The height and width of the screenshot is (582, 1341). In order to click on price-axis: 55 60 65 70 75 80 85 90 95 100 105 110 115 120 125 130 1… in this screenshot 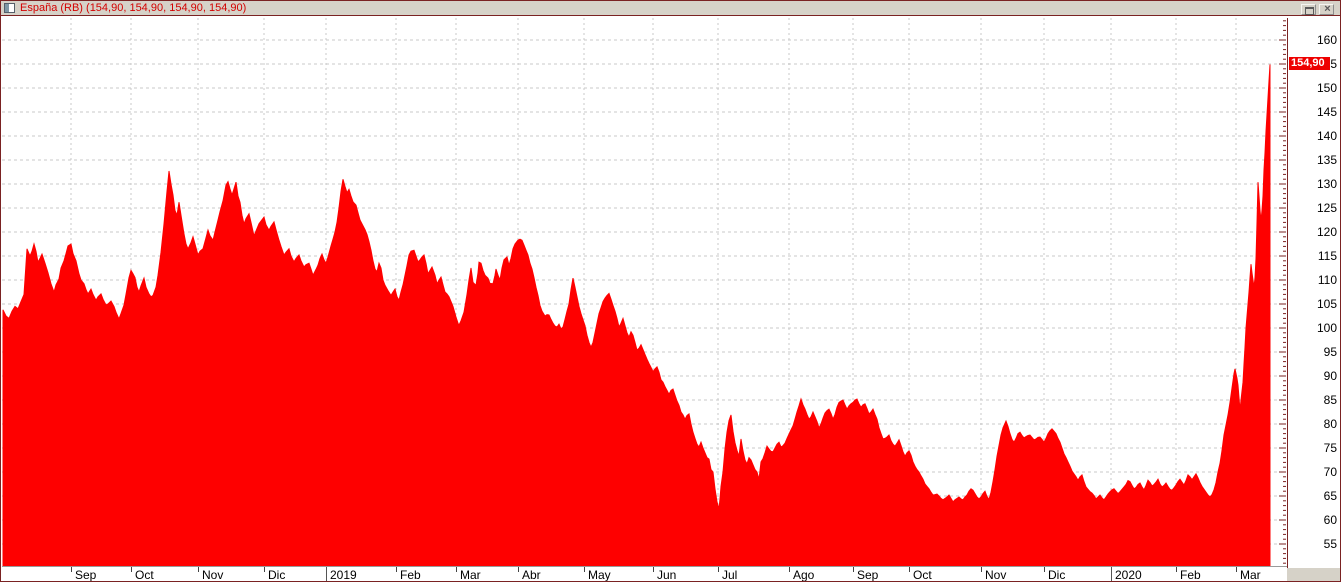, I will do `click(1313, 293)`.